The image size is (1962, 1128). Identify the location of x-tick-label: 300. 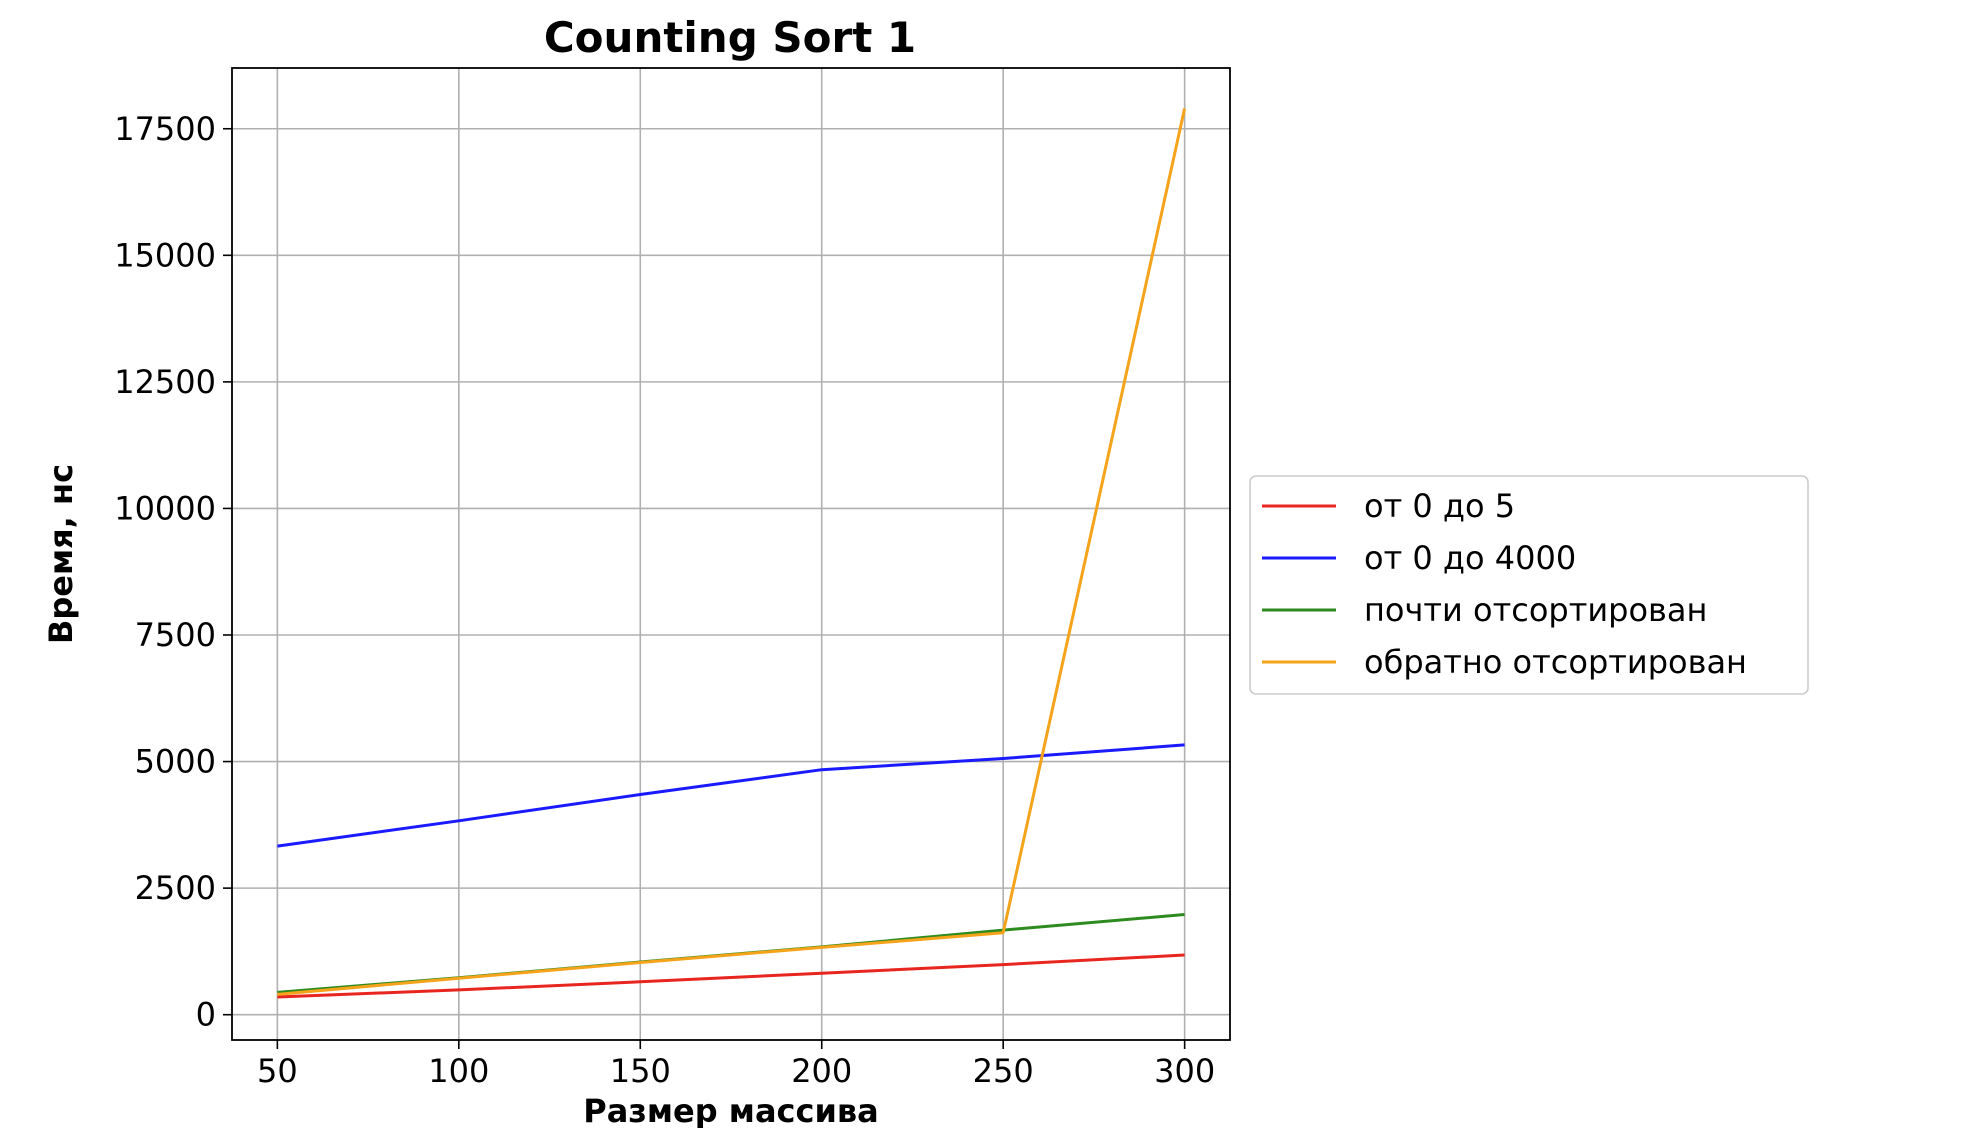
(1184, 1071).